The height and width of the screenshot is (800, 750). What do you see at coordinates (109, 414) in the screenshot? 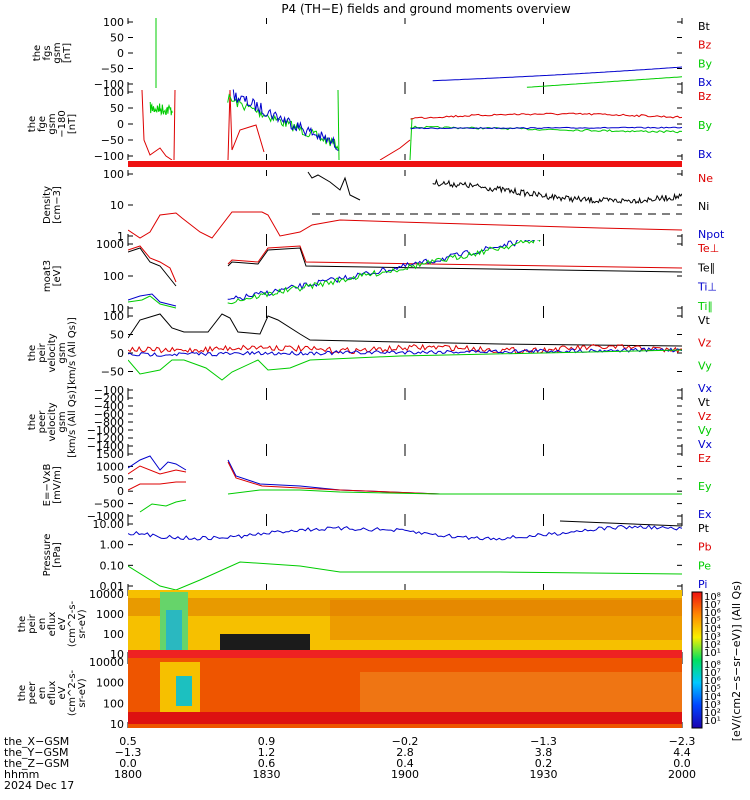
I see `ytick-label: −600` at bounding box center [109, 414].